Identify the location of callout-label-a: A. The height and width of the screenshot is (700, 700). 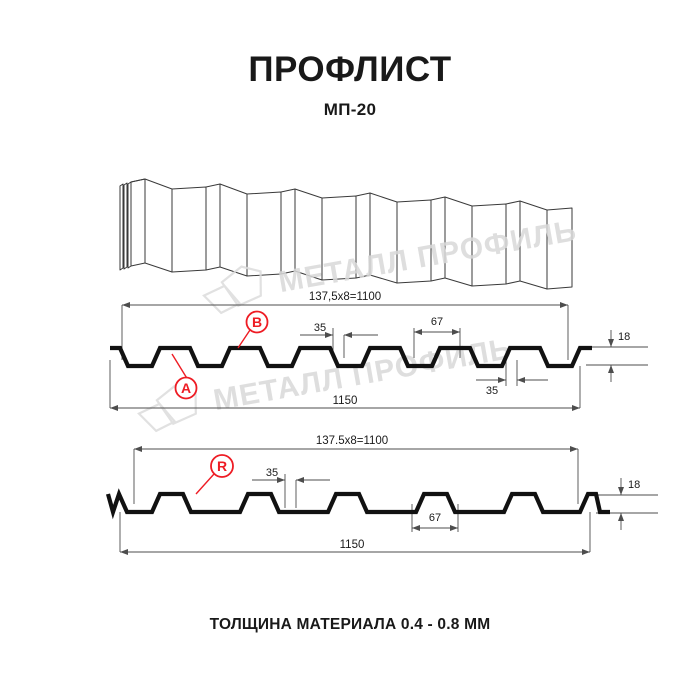
(186, 388).